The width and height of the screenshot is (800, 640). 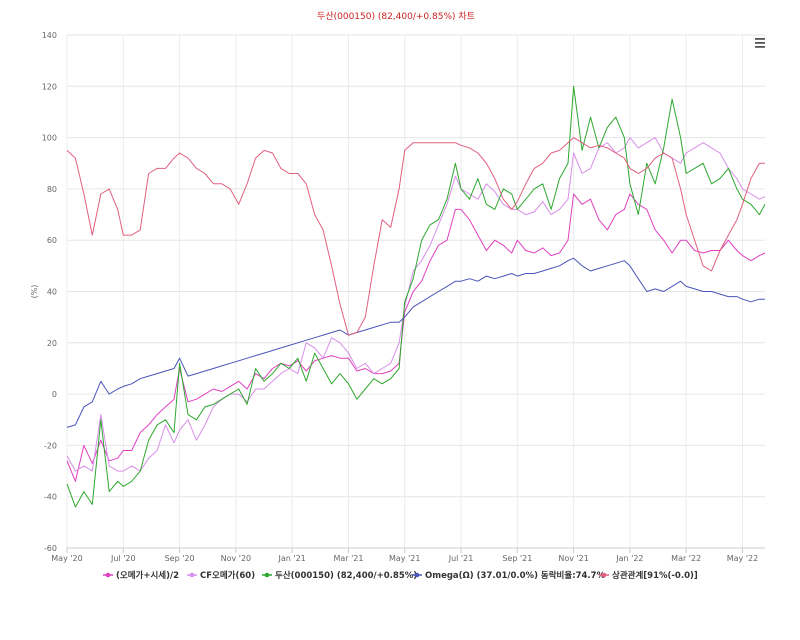 What do you see at coordinates (236, 558) in the screenshot?
I see `x-tick-label: Nov '20` at bounding box center [236, 558].